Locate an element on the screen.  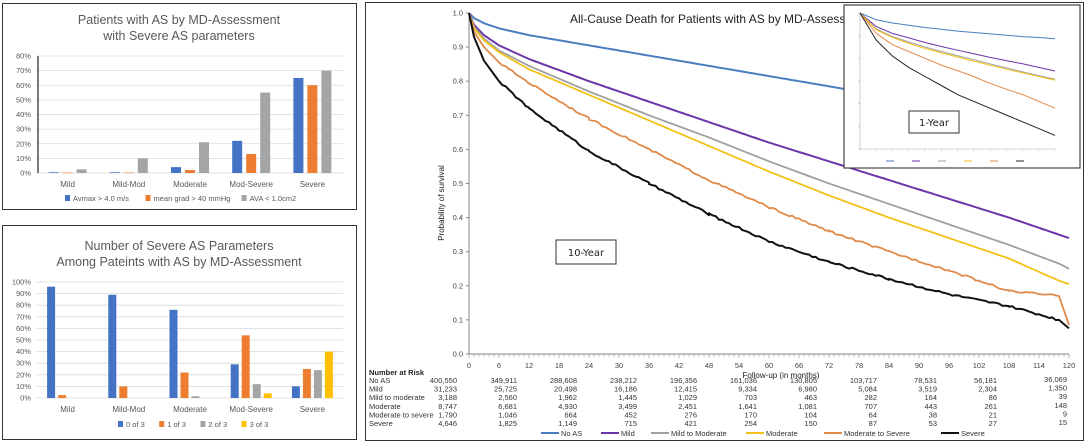
inset-chart-frame is located at coordinates (962, 86).